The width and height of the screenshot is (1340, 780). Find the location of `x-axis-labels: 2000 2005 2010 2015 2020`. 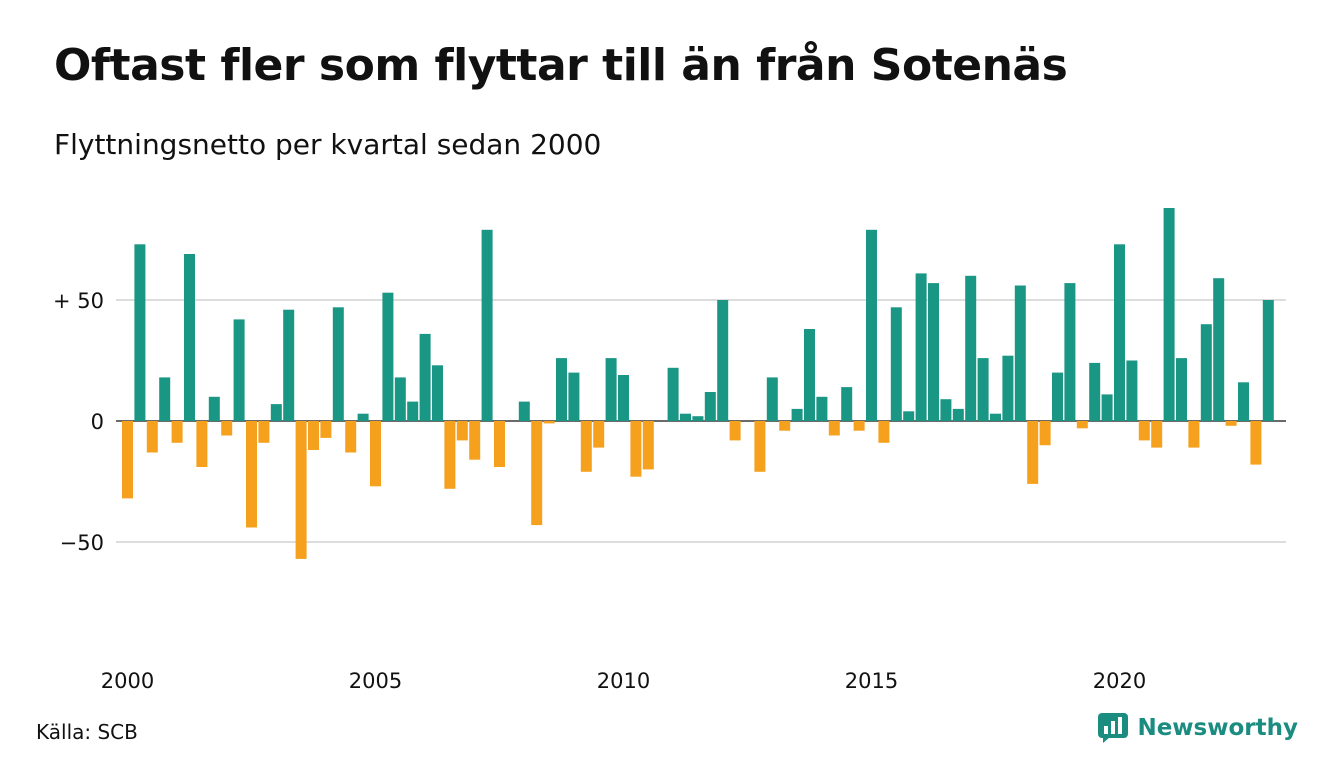

x-axis-labels: 2000 2005 2010 2015 2020 is located at coordinates (623, 681).